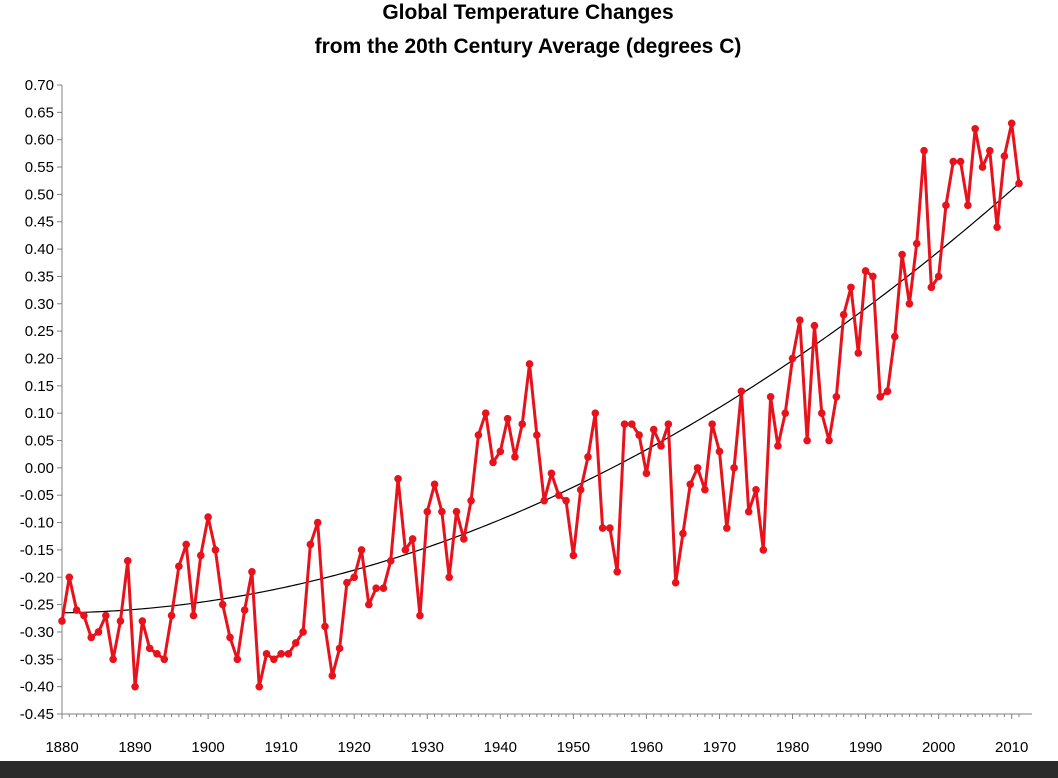 This screenshot has height=778, width=1058. What do you see at coordinates (39, 249) in the screenshot?
I see `y-tick-label: 0.40` at bounding box center [39, 249].